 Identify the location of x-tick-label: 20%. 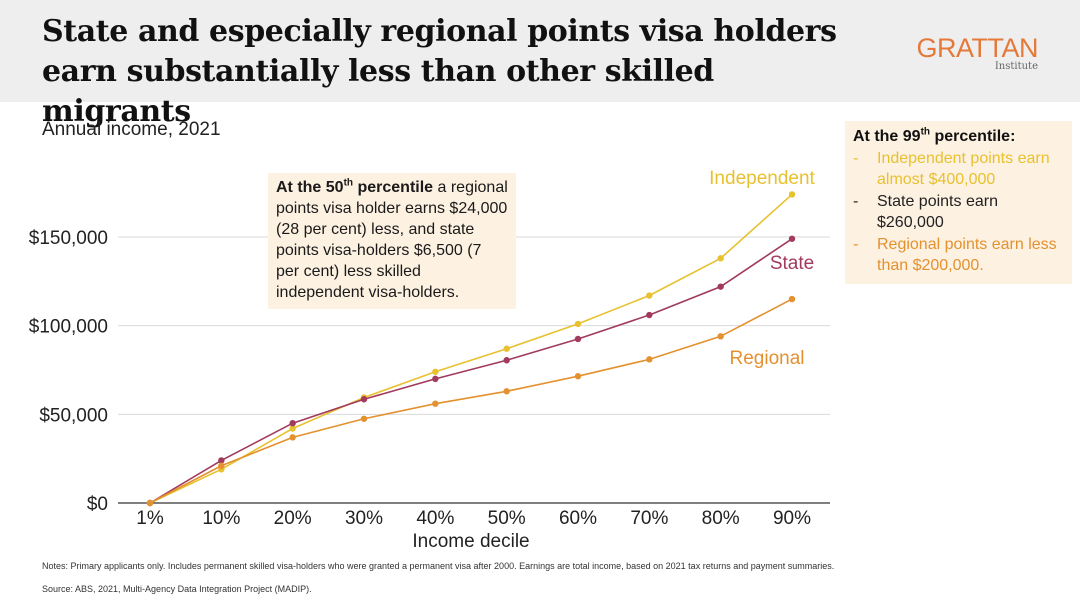
(293, 518).